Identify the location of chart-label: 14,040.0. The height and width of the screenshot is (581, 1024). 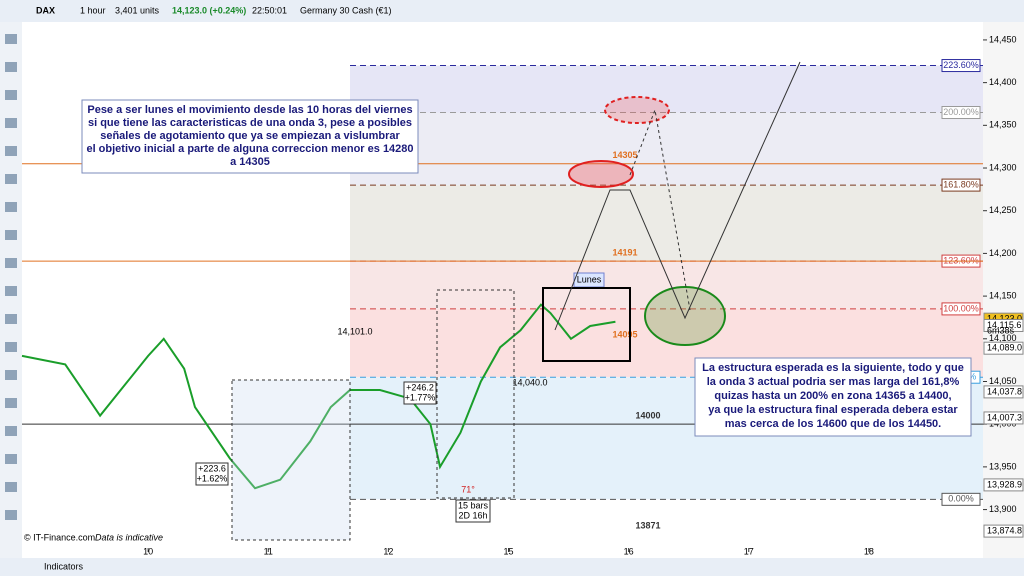
(529, 382).